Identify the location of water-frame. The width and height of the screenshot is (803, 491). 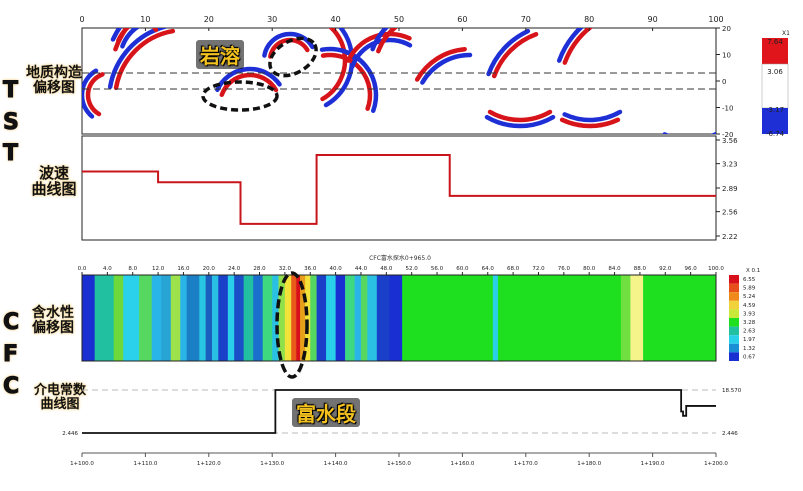
(399, 318).